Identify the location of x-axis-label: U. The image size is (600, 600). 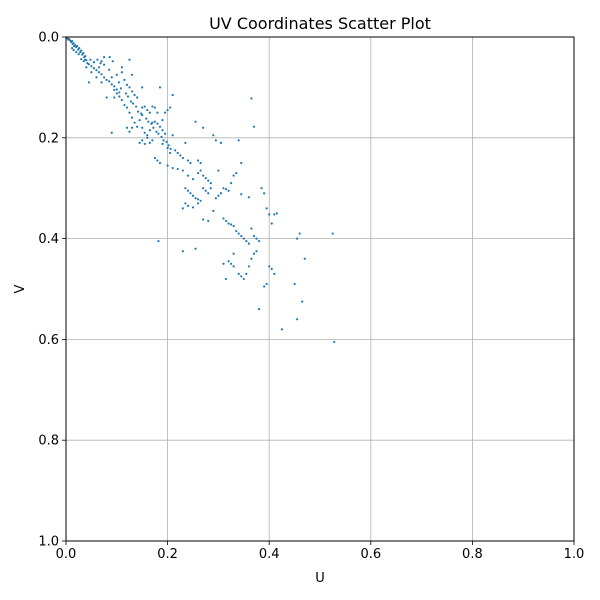
(320, 578).